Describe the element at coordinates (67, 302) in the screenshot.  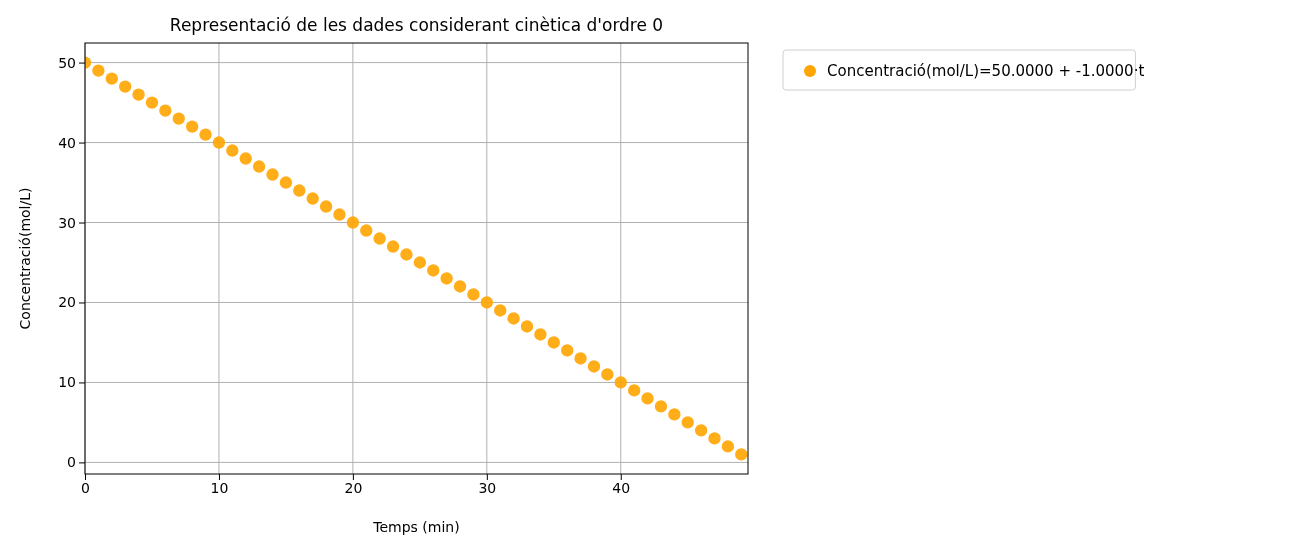
I see `y-tick-label: 20` at that location.